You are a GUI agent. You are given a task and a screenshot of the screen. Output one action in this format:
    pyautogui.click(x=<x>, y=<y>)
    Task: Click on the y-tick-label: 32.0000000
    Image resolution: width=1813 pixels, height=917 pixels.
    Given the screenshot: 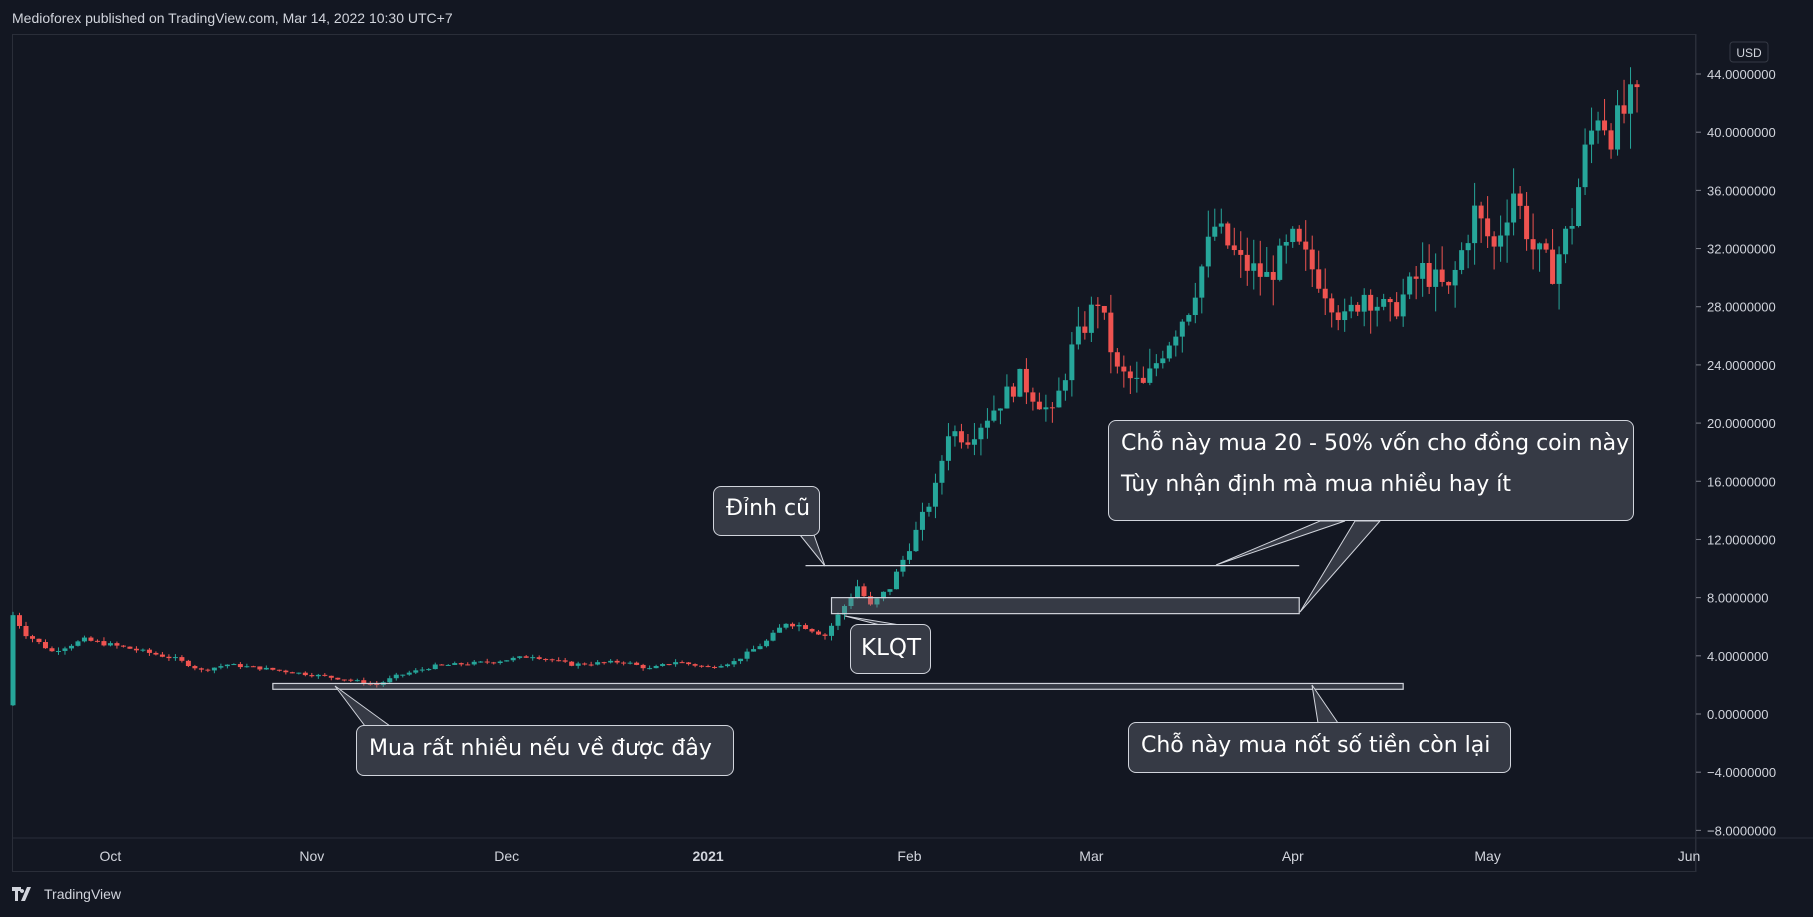 What is the action you would take?
    pyautogui.click(x=1741, y=249)
    